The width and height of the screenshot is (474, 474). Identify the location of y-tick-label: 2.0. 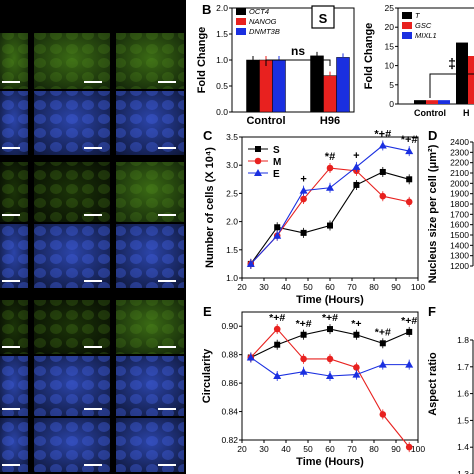
(222, 8).